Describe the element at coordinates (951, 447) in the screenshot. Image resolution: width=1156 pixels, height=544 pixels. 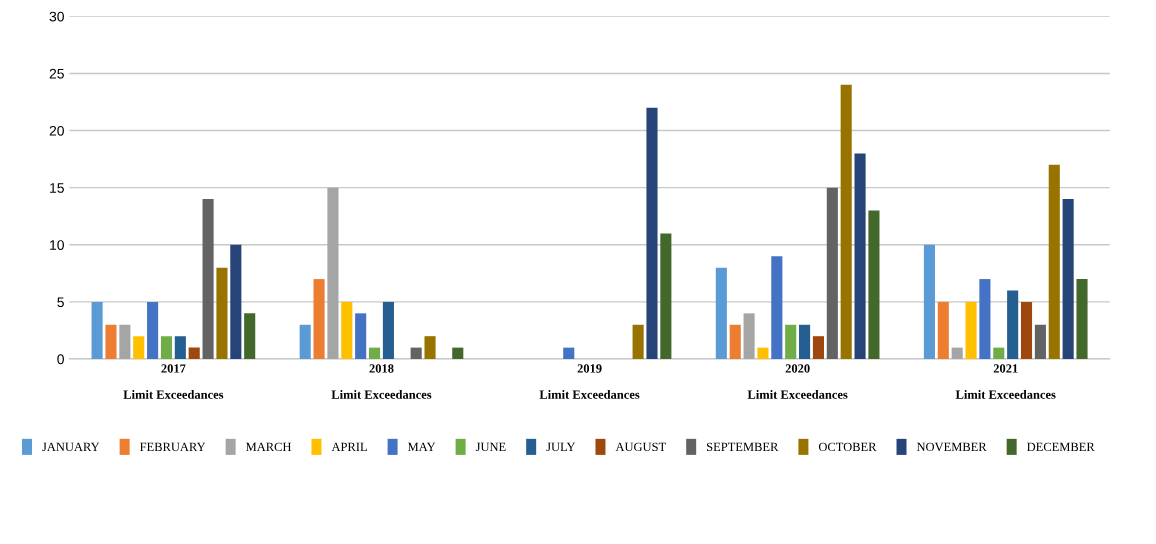
I see `legend-label: NOVEMBER` at that location.